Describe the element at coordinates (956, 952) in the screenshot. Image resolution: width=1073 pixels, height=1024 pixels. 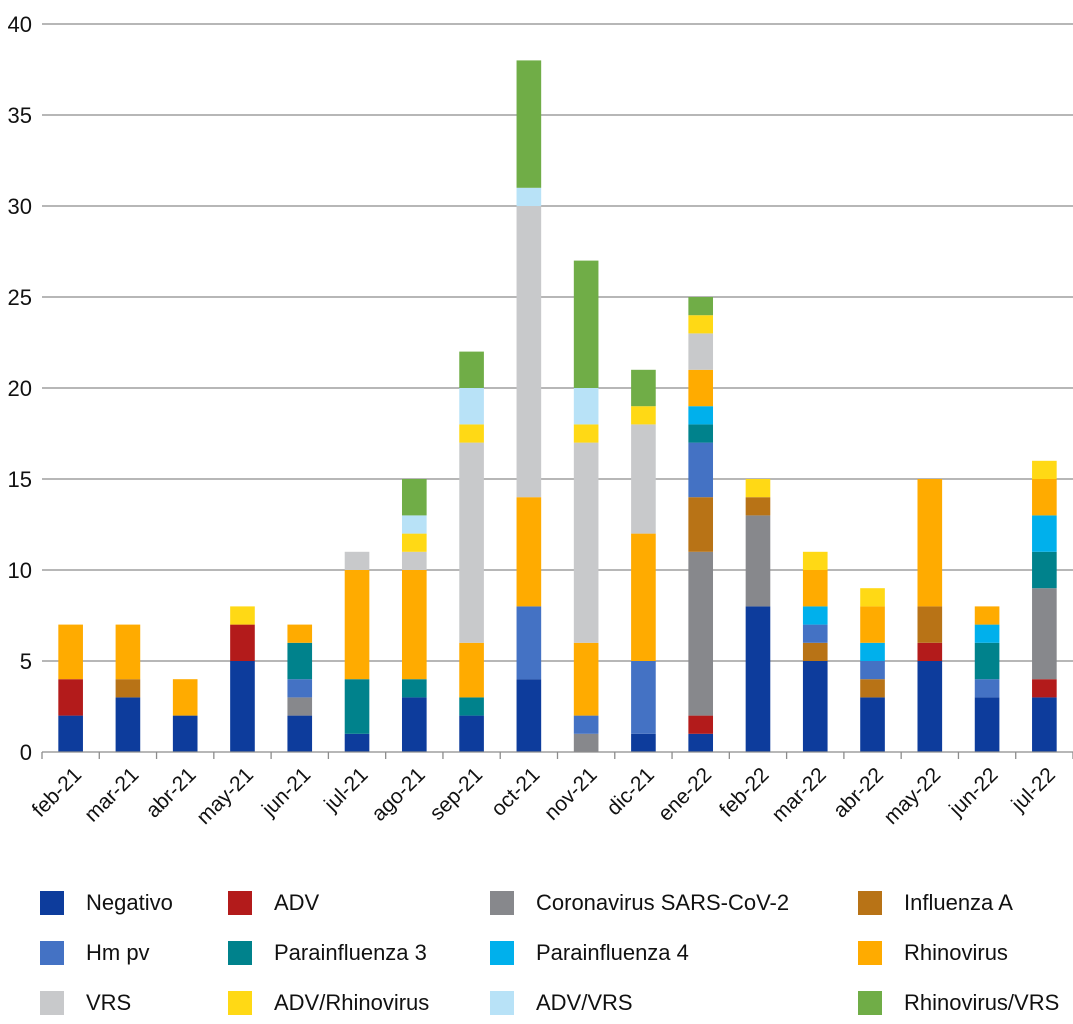
I see `legend-label: Rhinovirus` at that location.